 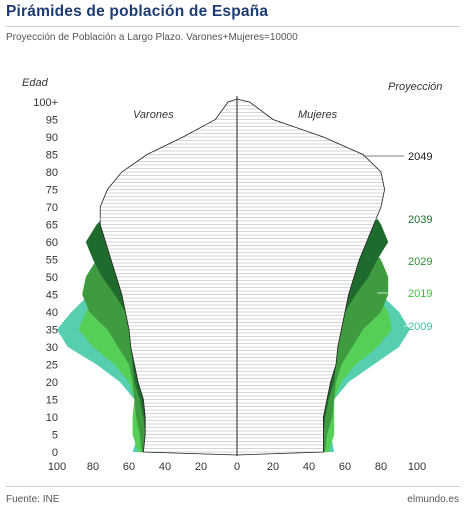 What do you see at coordinates (420, 294) in the screenshot?
I see `legend-year-2019: 2019` at bounding box center [420, 294].